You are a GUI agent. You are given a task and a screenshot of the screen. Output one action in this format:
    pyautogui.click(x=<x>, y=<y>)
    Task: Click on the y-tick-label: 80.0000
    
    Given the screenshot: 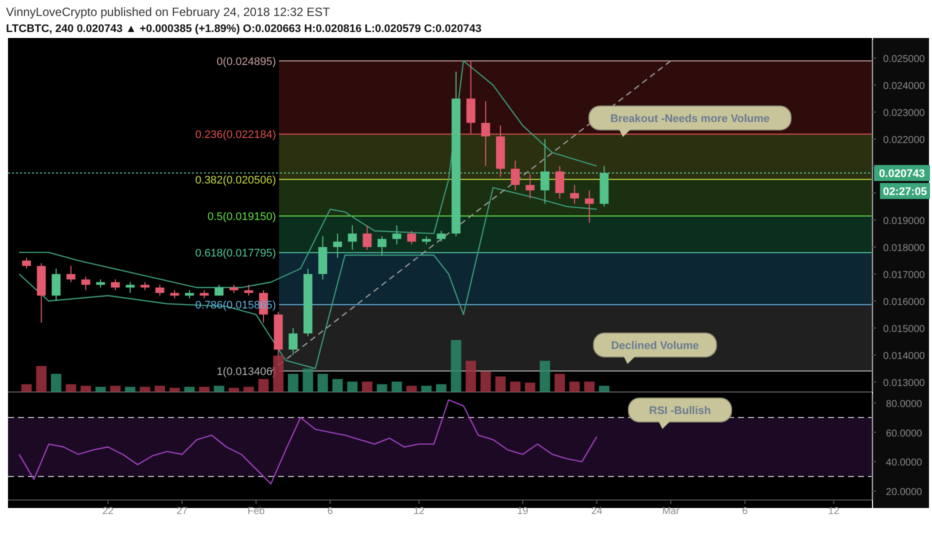 What is the action you would take?
    pyautogui.click(x=904, y=404)
    